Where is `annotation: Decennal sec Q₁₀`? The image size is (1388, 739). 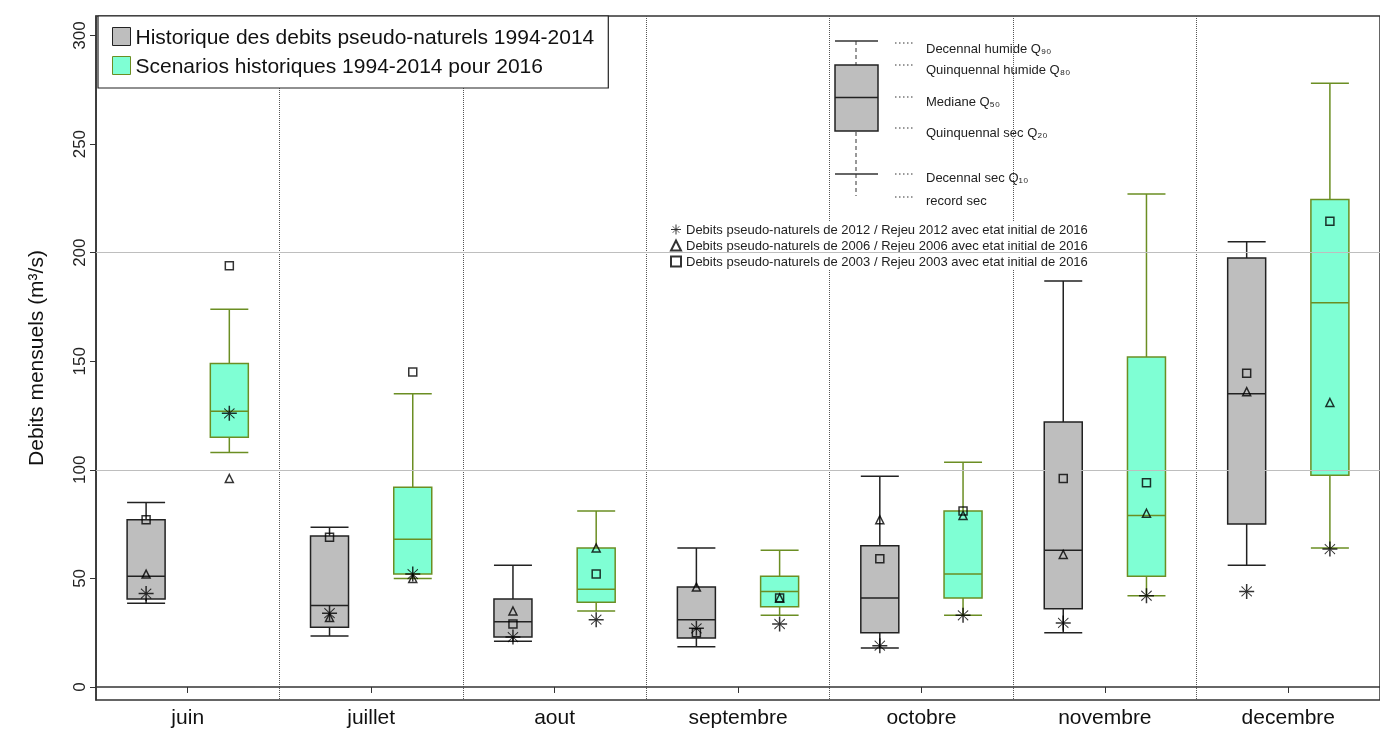
annotation: Decennal sec Q₁₀ is located at coordinates (977, 177).